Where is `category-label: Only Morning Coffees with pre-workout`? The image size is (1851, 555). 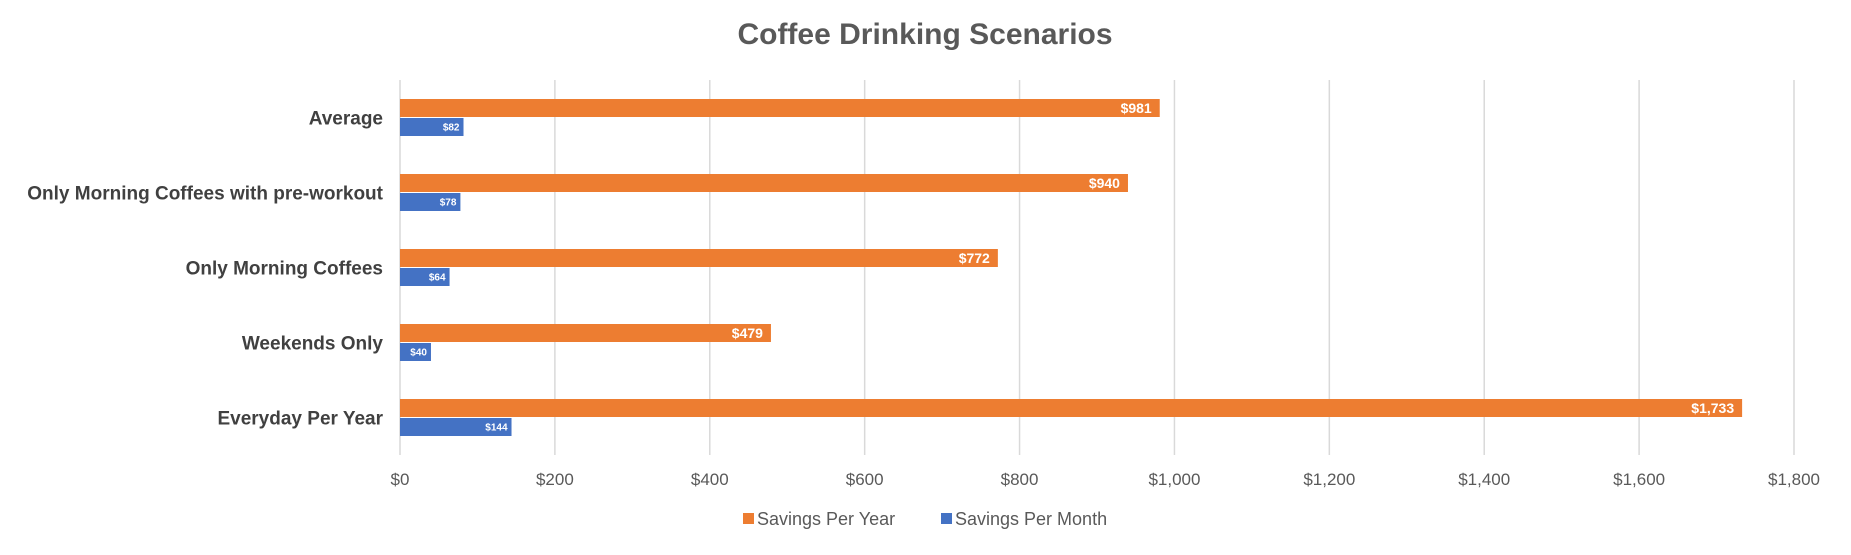 category-label: Only Morning Coffees with pre-workout is located at coordinates (205, 194).